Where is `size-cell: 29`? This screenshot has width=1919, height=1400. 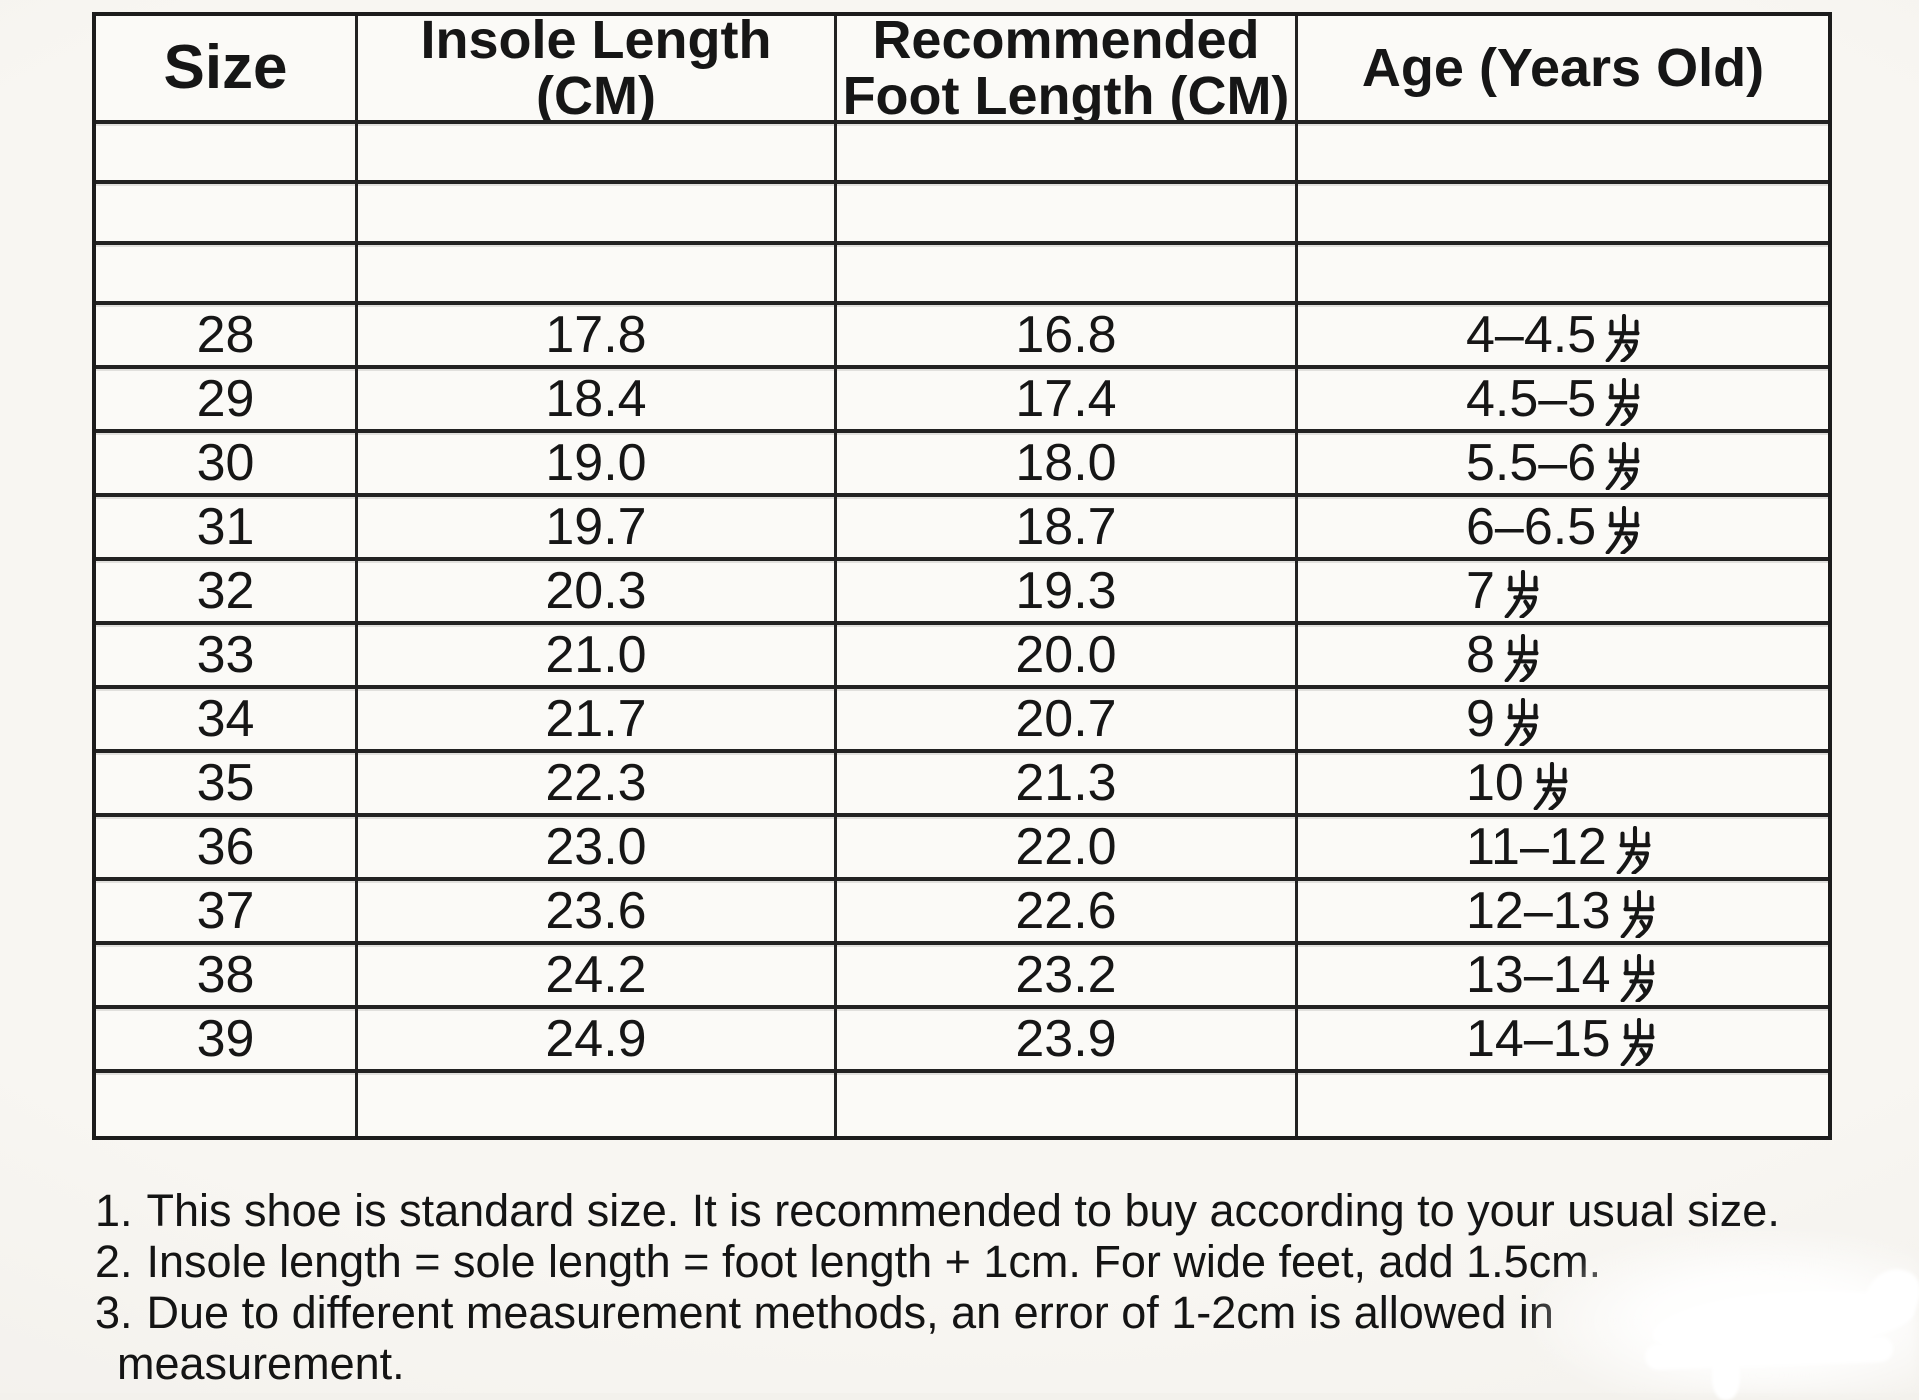
size-cell: 29 is located at coordinates (227, 398).